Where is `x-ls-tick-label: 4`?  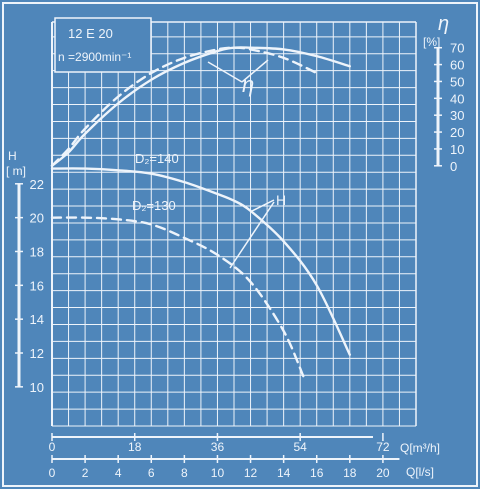 x-ls-tick-label: 4 is located at coordinates (118, 473).